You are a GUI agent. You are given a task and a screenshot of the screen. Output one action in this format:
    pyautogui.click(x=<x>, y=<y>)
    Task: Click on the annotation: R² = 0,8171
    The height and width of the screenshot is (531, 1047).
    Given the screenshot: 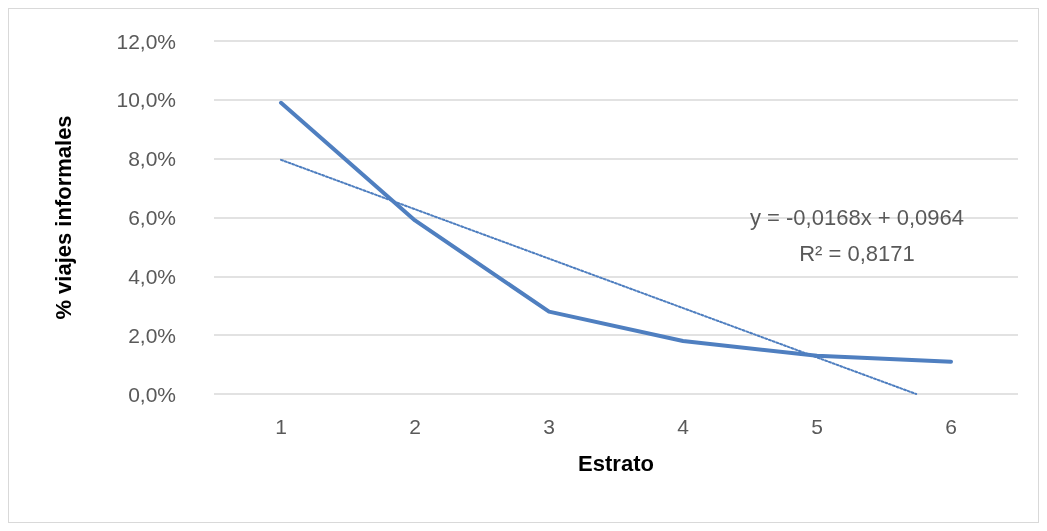 What is the action you would take?
    pyautogui.click(x=857, y=253)
    